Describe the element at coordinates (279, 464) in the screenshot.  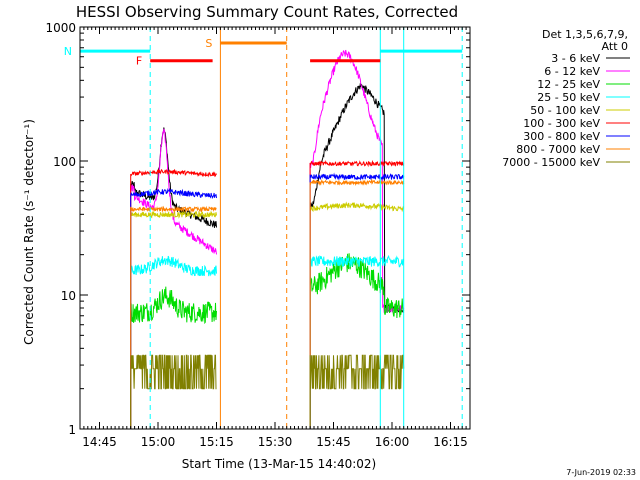
I see `x-axis-label: Start Time (13-Mar-15 14:40:02)` at that location.